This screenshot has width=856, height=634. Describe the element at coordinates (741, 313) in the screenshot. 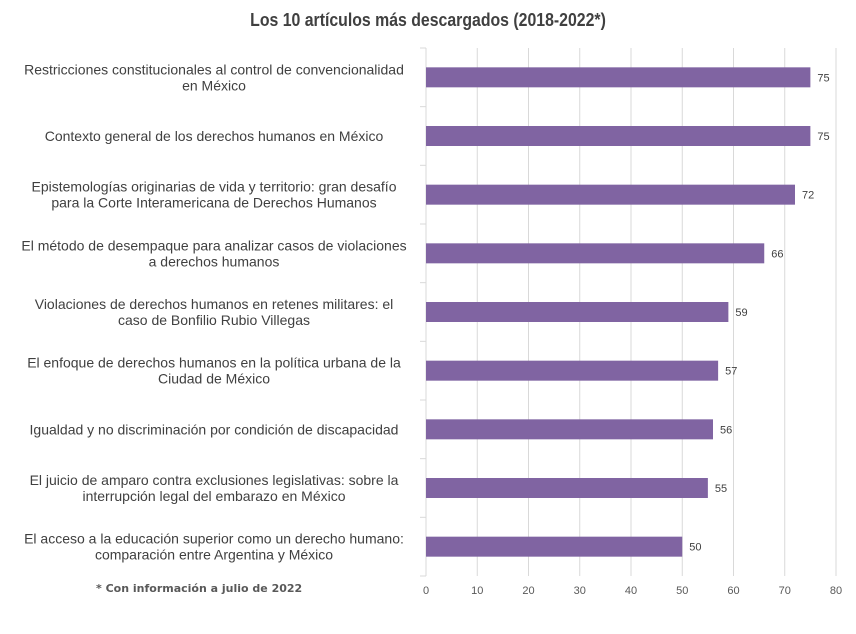

I see `data-label: 59` at that location.